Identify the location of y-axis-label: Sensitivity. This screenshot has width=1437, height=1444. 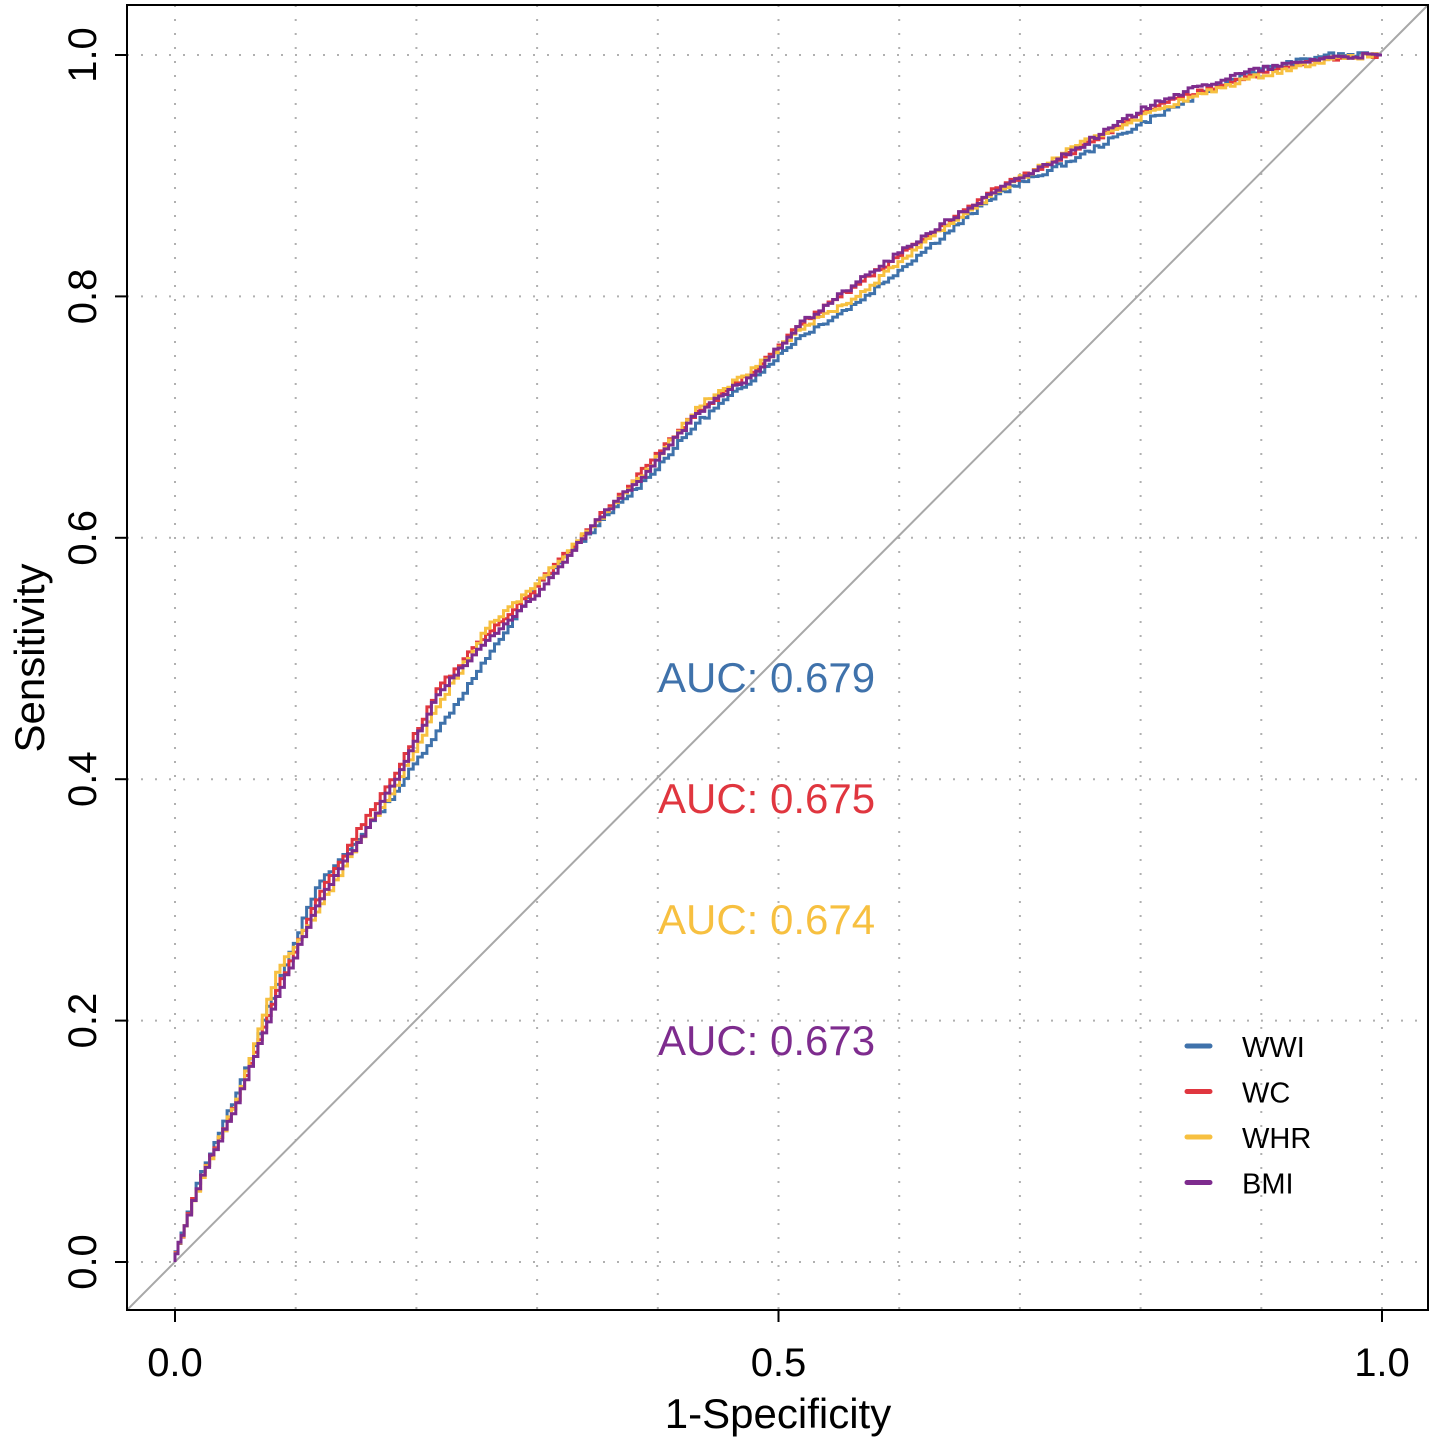
(29, 657).